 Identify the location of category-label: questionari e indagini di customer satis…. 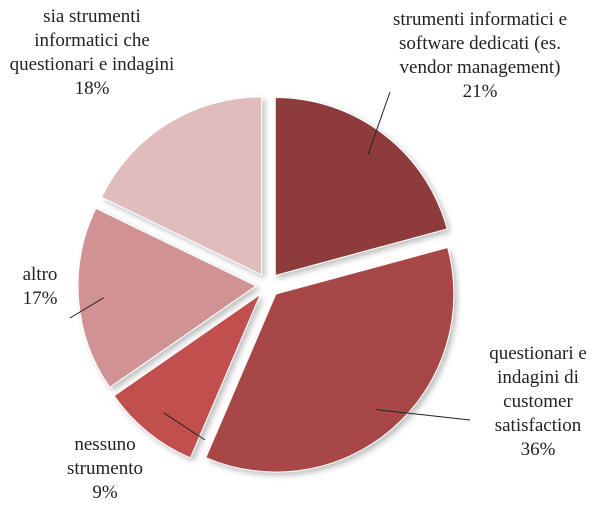
(538, 389).